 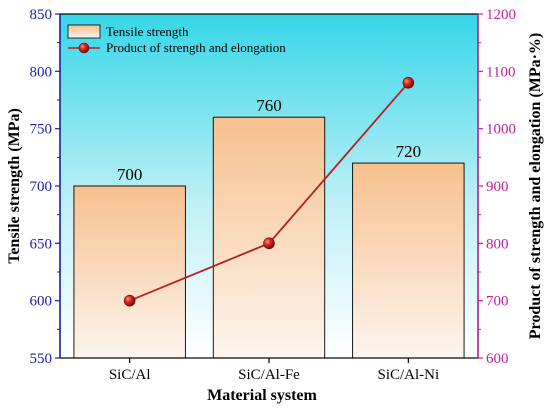 I want to click on right-tick-label-600: 600, so click(x=497, y=359).